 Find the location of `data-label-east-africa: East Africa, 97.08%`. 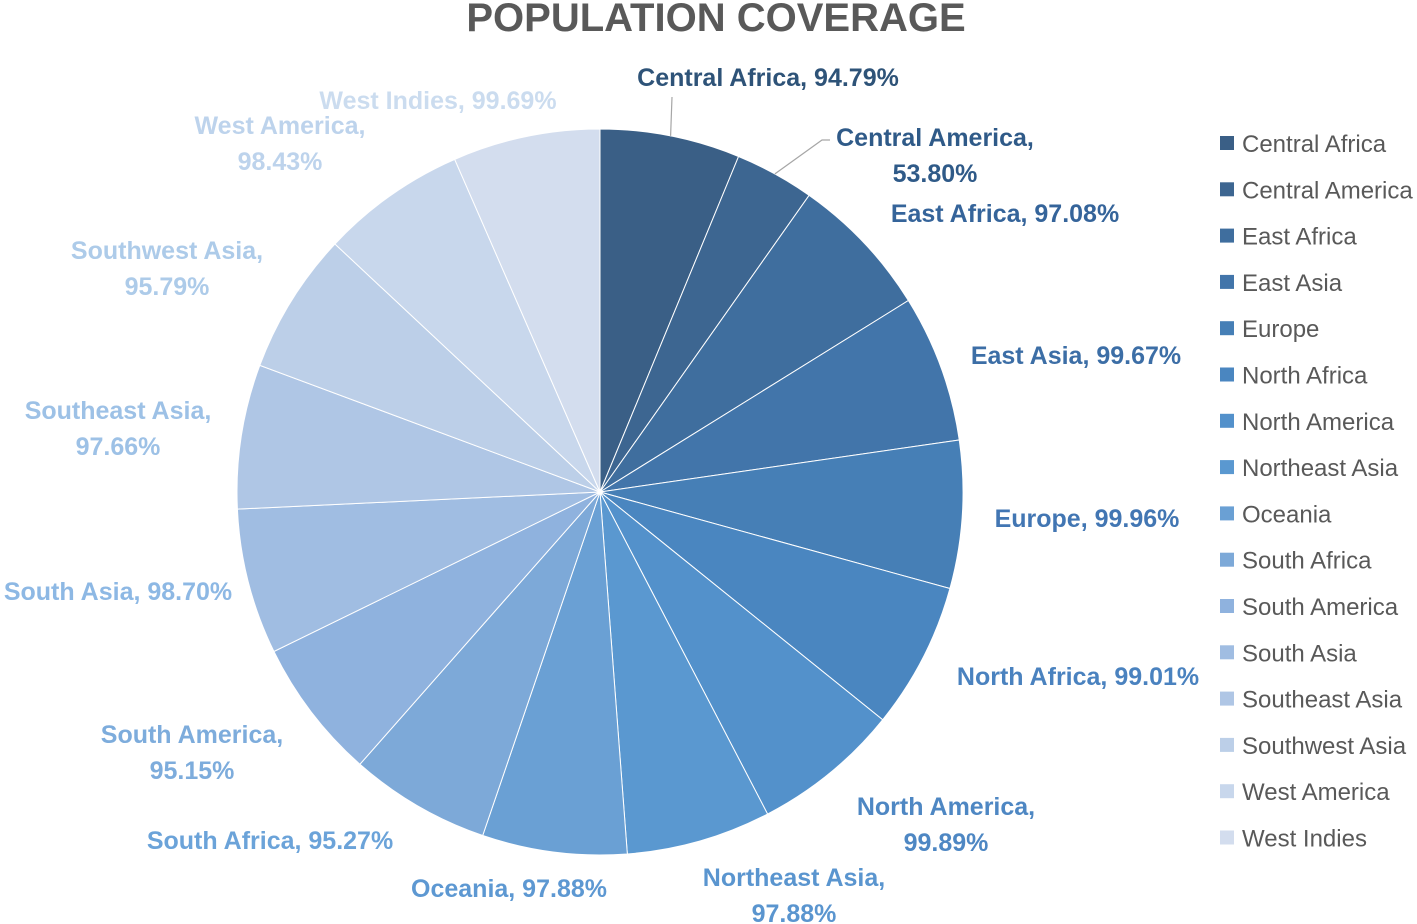

data-label-east-africa: East Africa, 97.08% is located at coordinates (1005, 214).